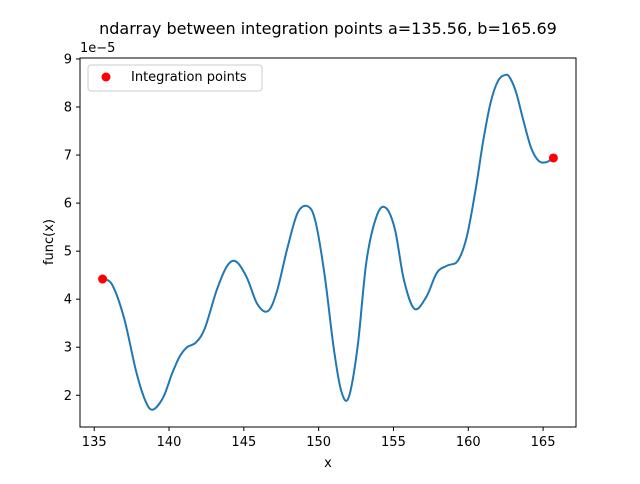 This screenshot has height=484, width=640. I want to click on legend-box, so click(175, 78).